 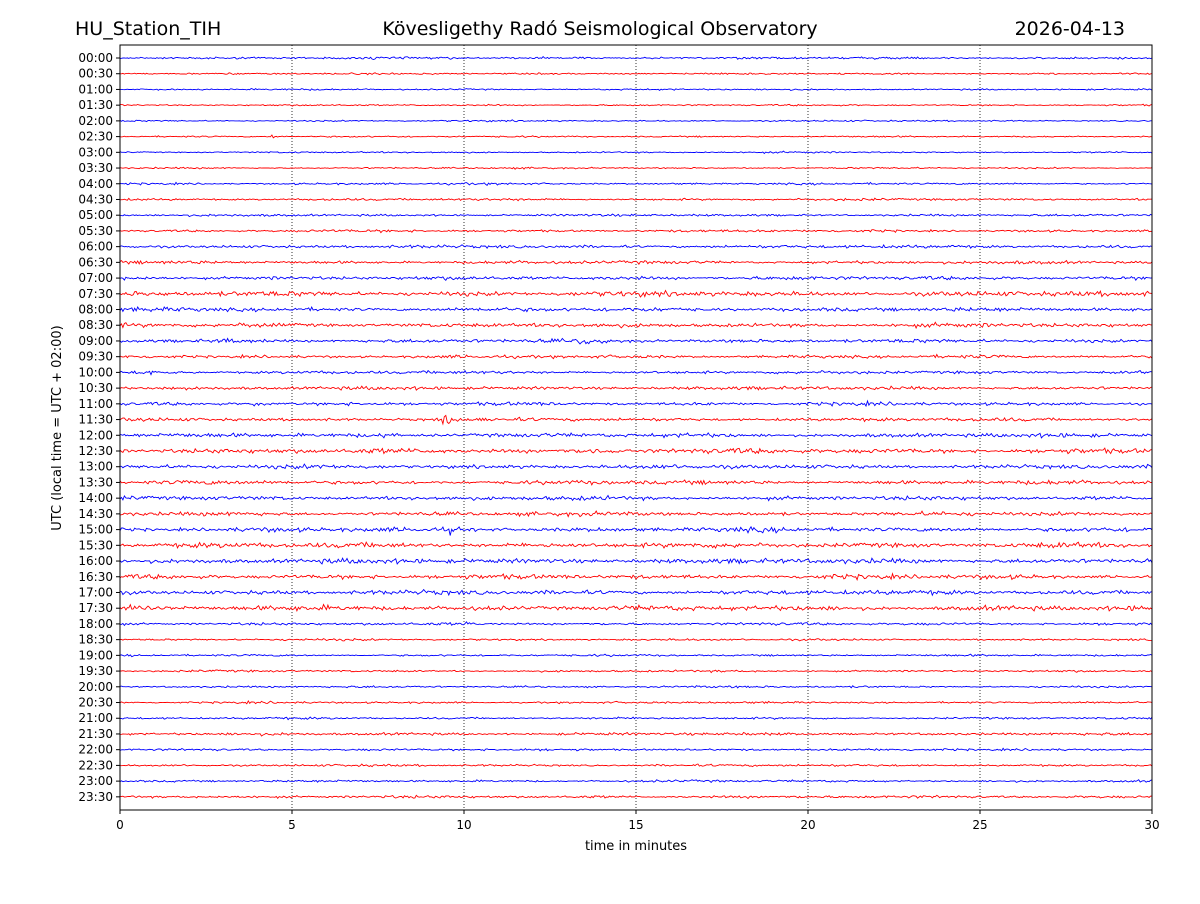 I want to click on trace-1900, so click(x=636, y=655).